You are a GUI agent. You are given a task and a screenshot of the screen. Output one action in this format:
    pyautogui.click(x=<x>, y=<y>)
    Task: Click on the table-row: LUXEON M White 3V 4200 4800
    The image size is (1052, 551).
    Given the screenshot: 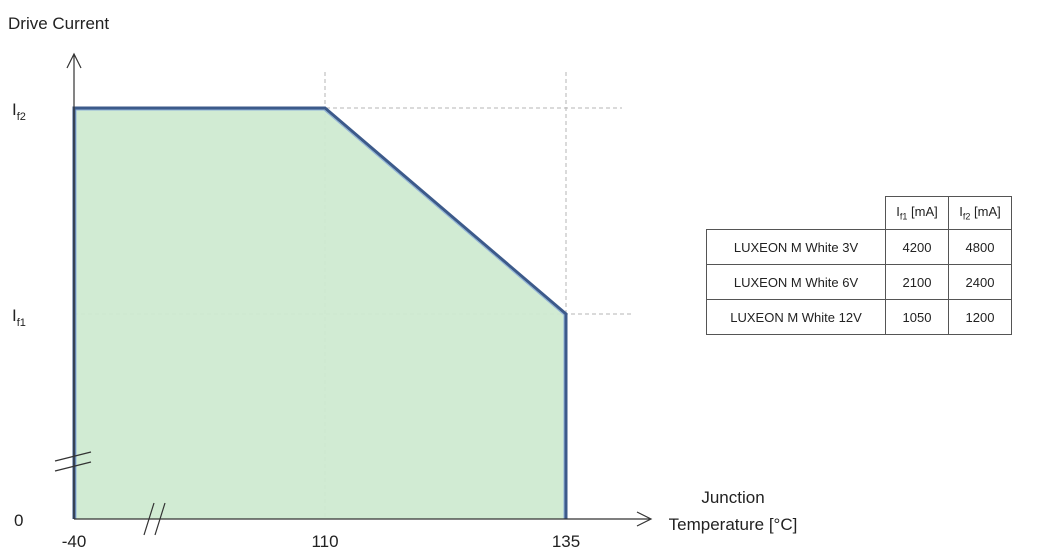 What is the action you would take?
    pyautogui.click(x=859, y=247)
    